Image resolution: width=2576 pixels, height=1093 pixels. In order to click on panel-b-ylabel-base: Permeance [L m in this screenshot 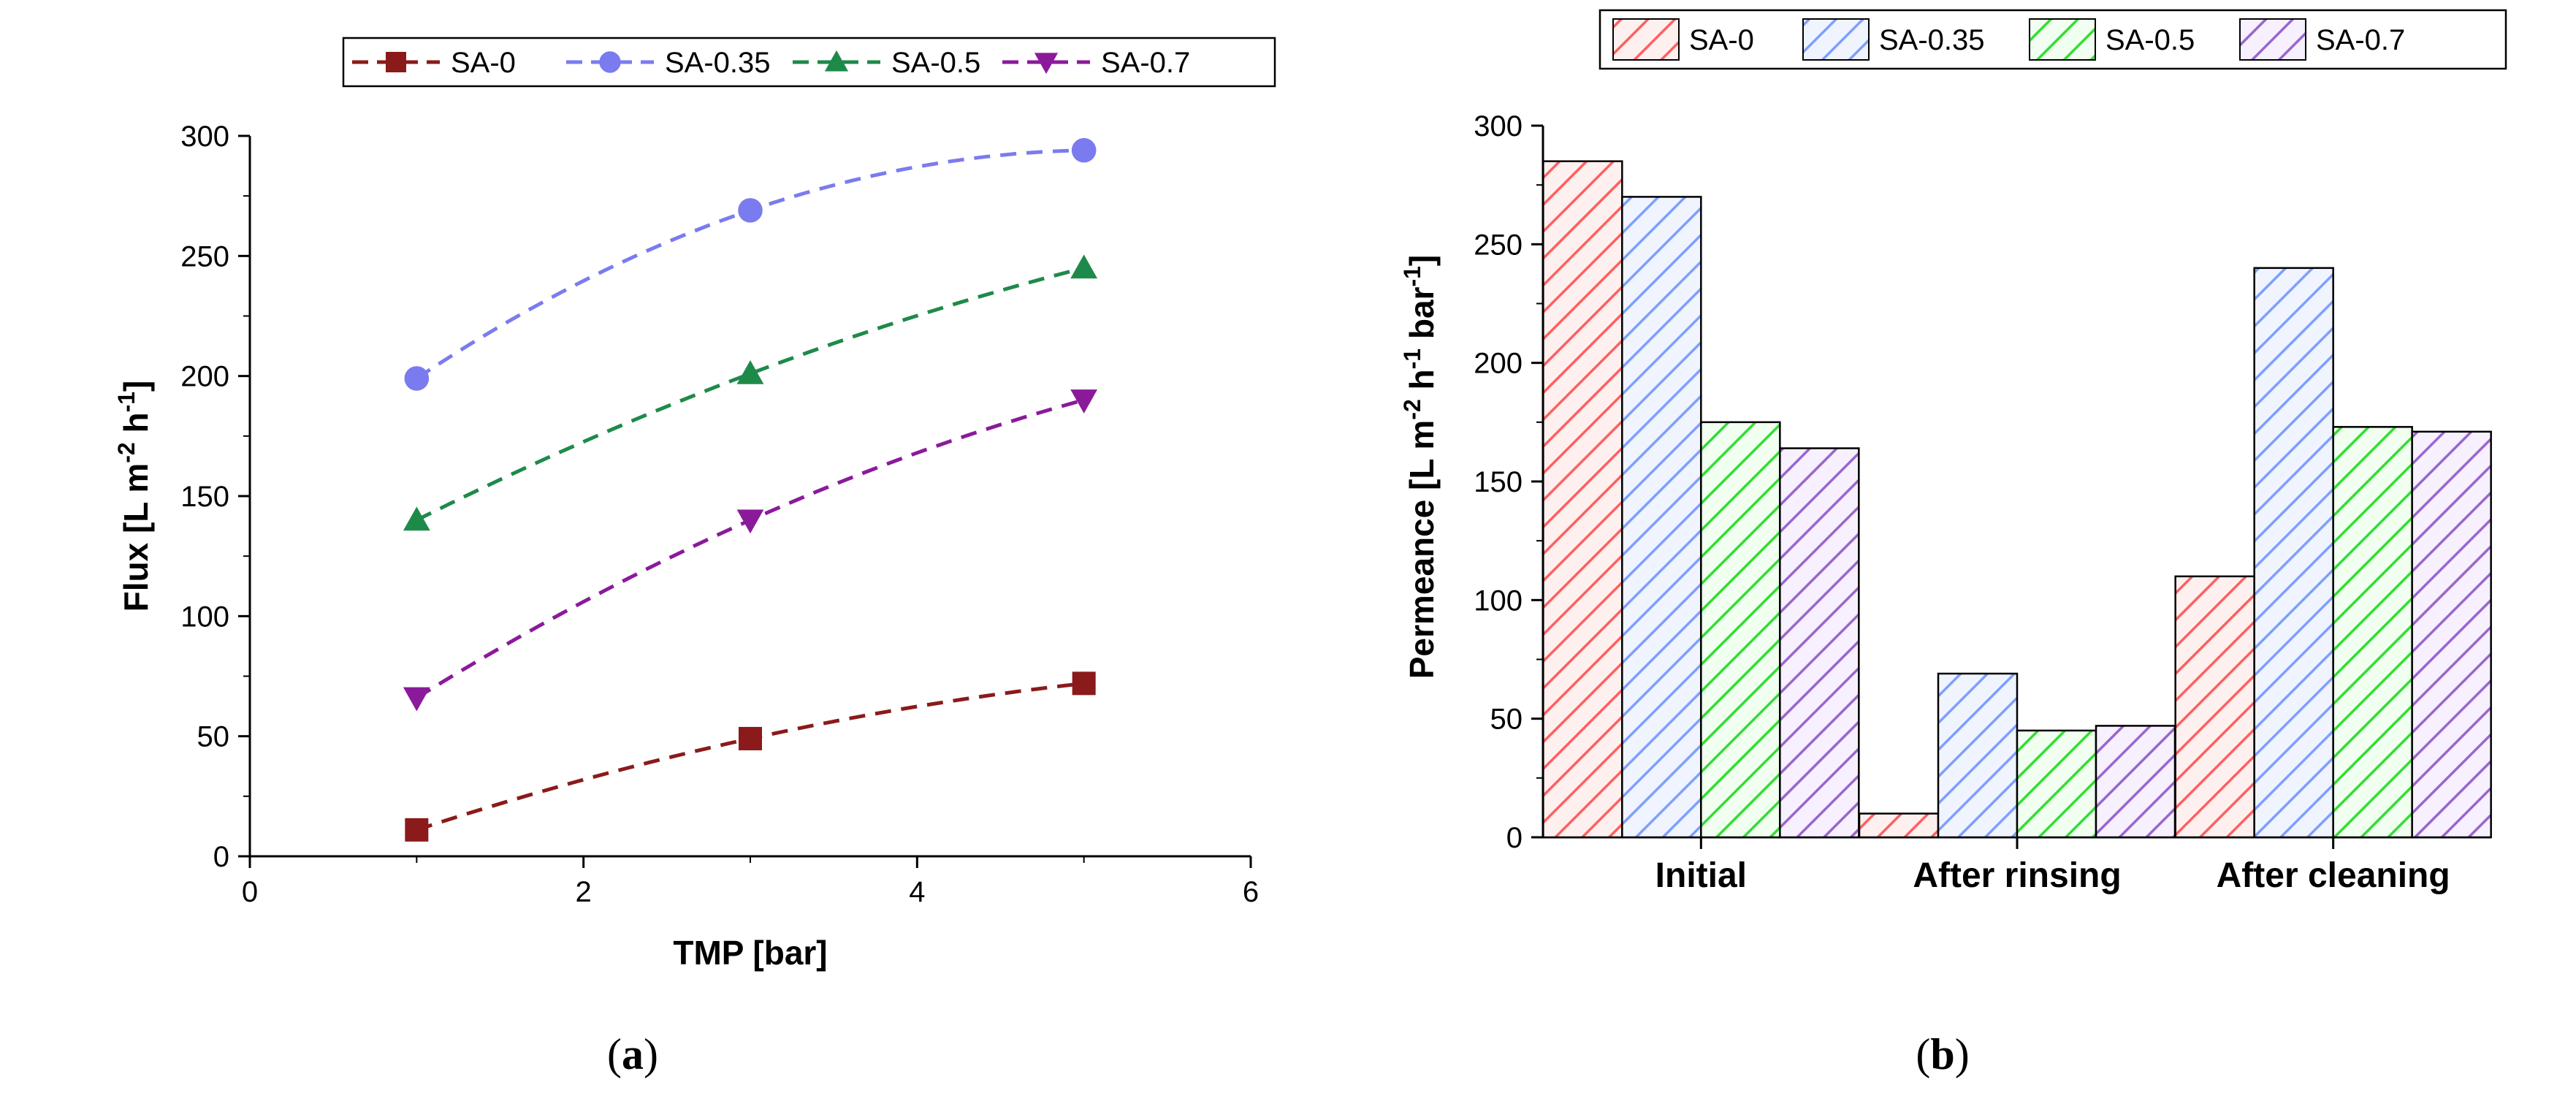, I will do `click(1422, 549)`.